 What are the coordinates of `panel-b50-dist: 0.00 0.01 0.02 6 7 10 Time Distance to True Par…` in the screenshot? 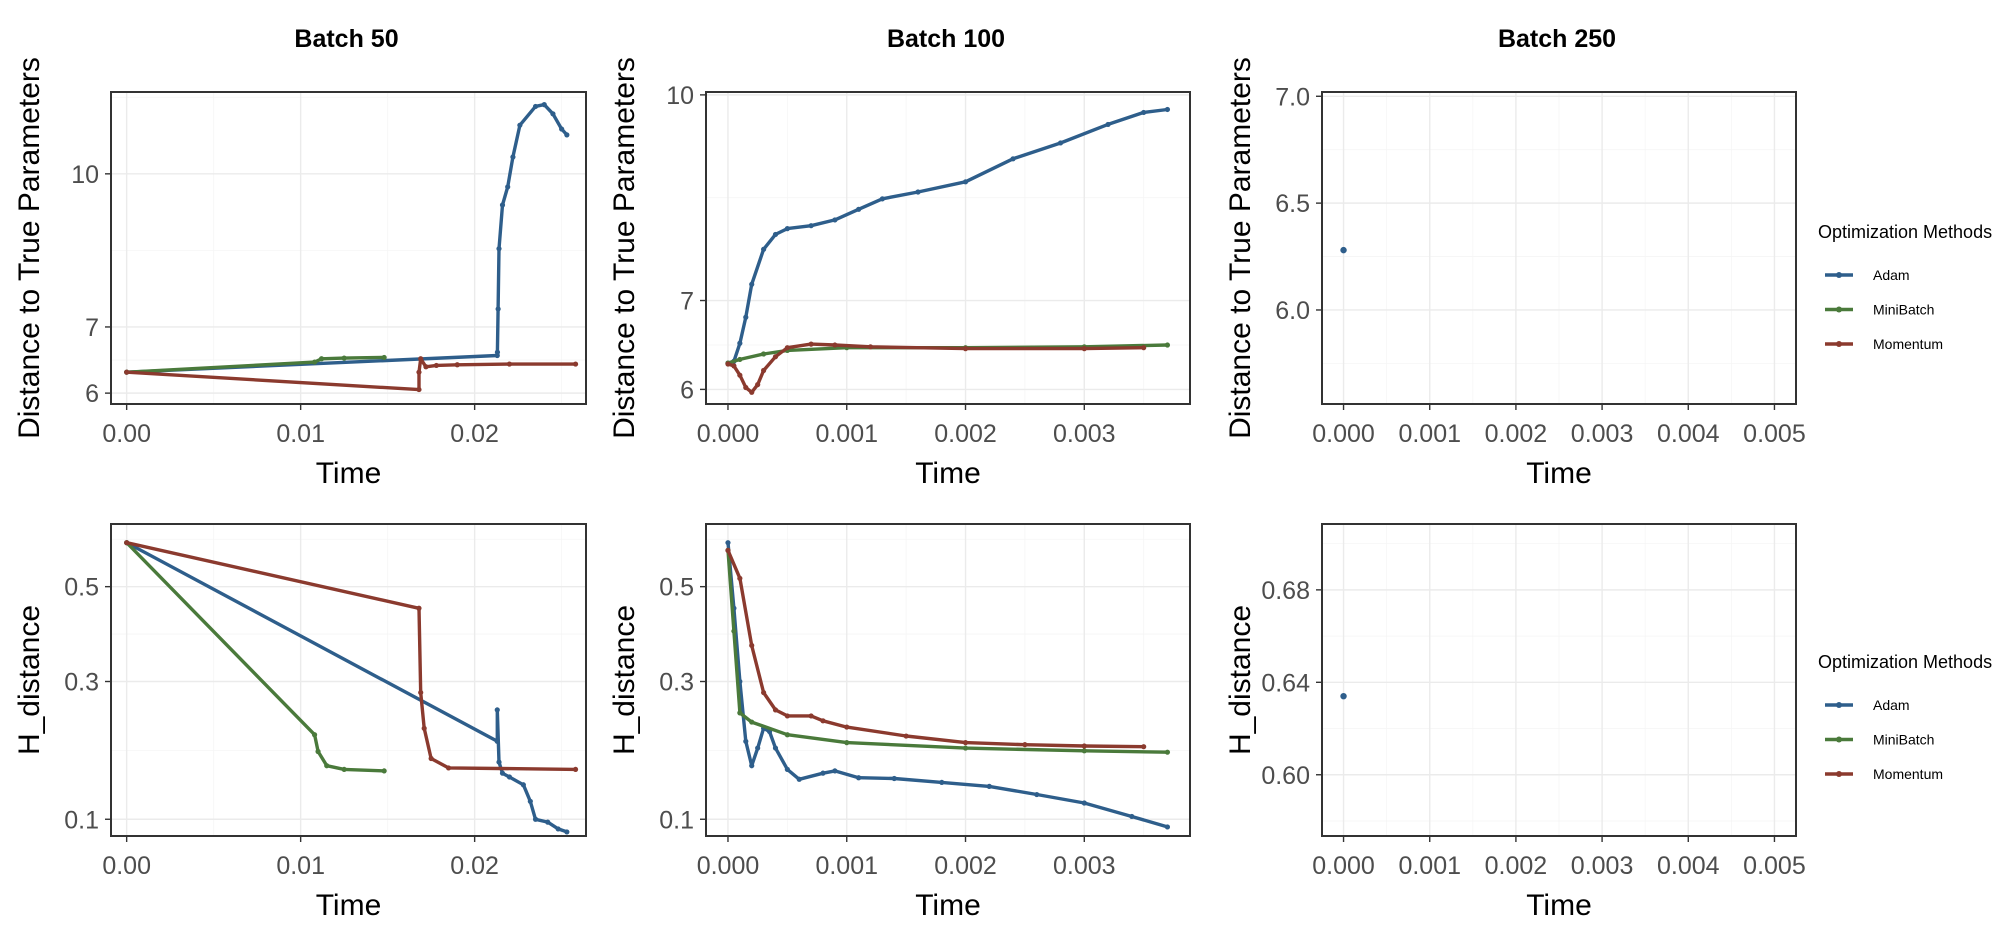 It's located at (300, 257).